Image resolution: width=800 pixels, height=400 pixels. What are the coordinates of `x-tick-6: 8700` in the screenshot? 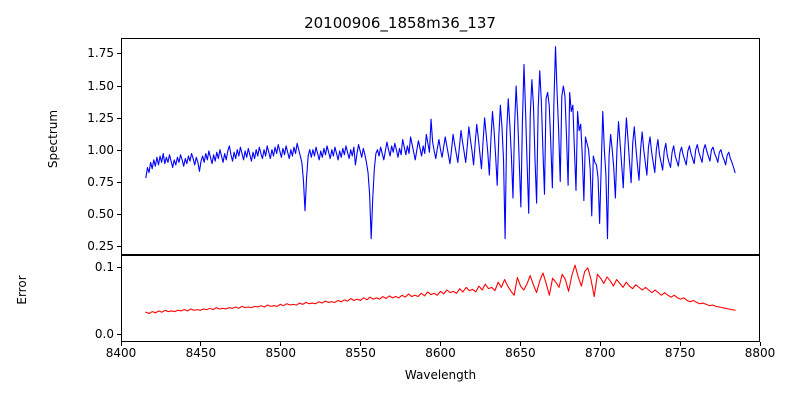 It's located at (600, 353).